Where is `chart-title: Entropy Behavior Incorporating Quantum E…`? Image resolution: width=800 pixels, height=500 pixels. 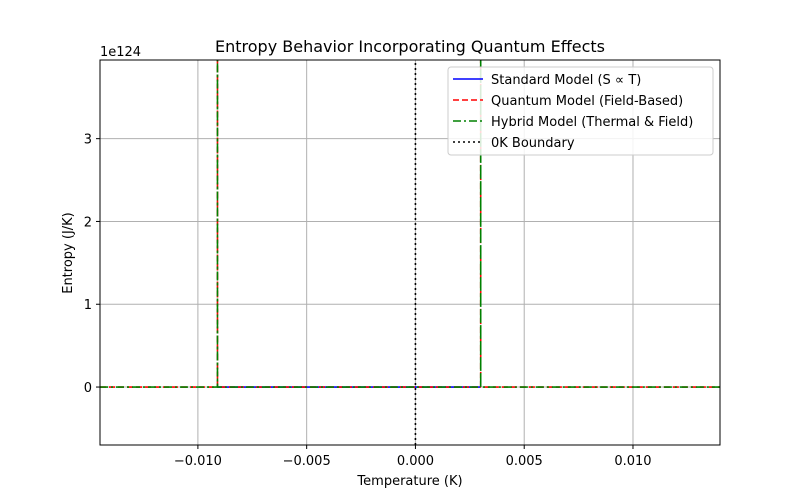 chart-title: Entropy Behavior Incorporating Quantum E… is located at coordinates (410, 46).